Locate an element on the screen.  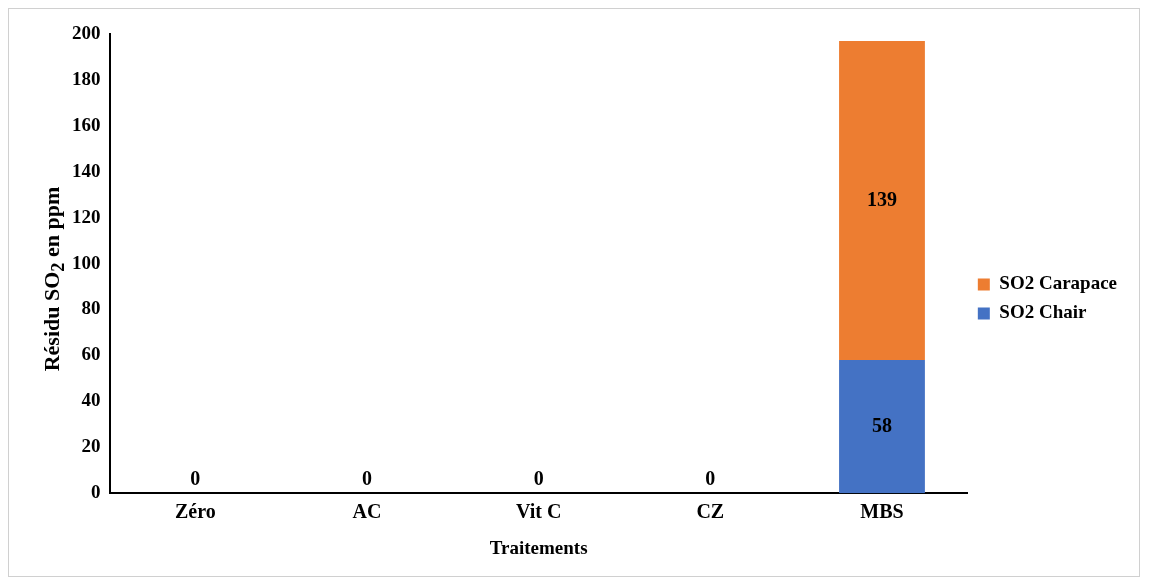
x-tick-label: Vit C is located at coordinates (538, 511).